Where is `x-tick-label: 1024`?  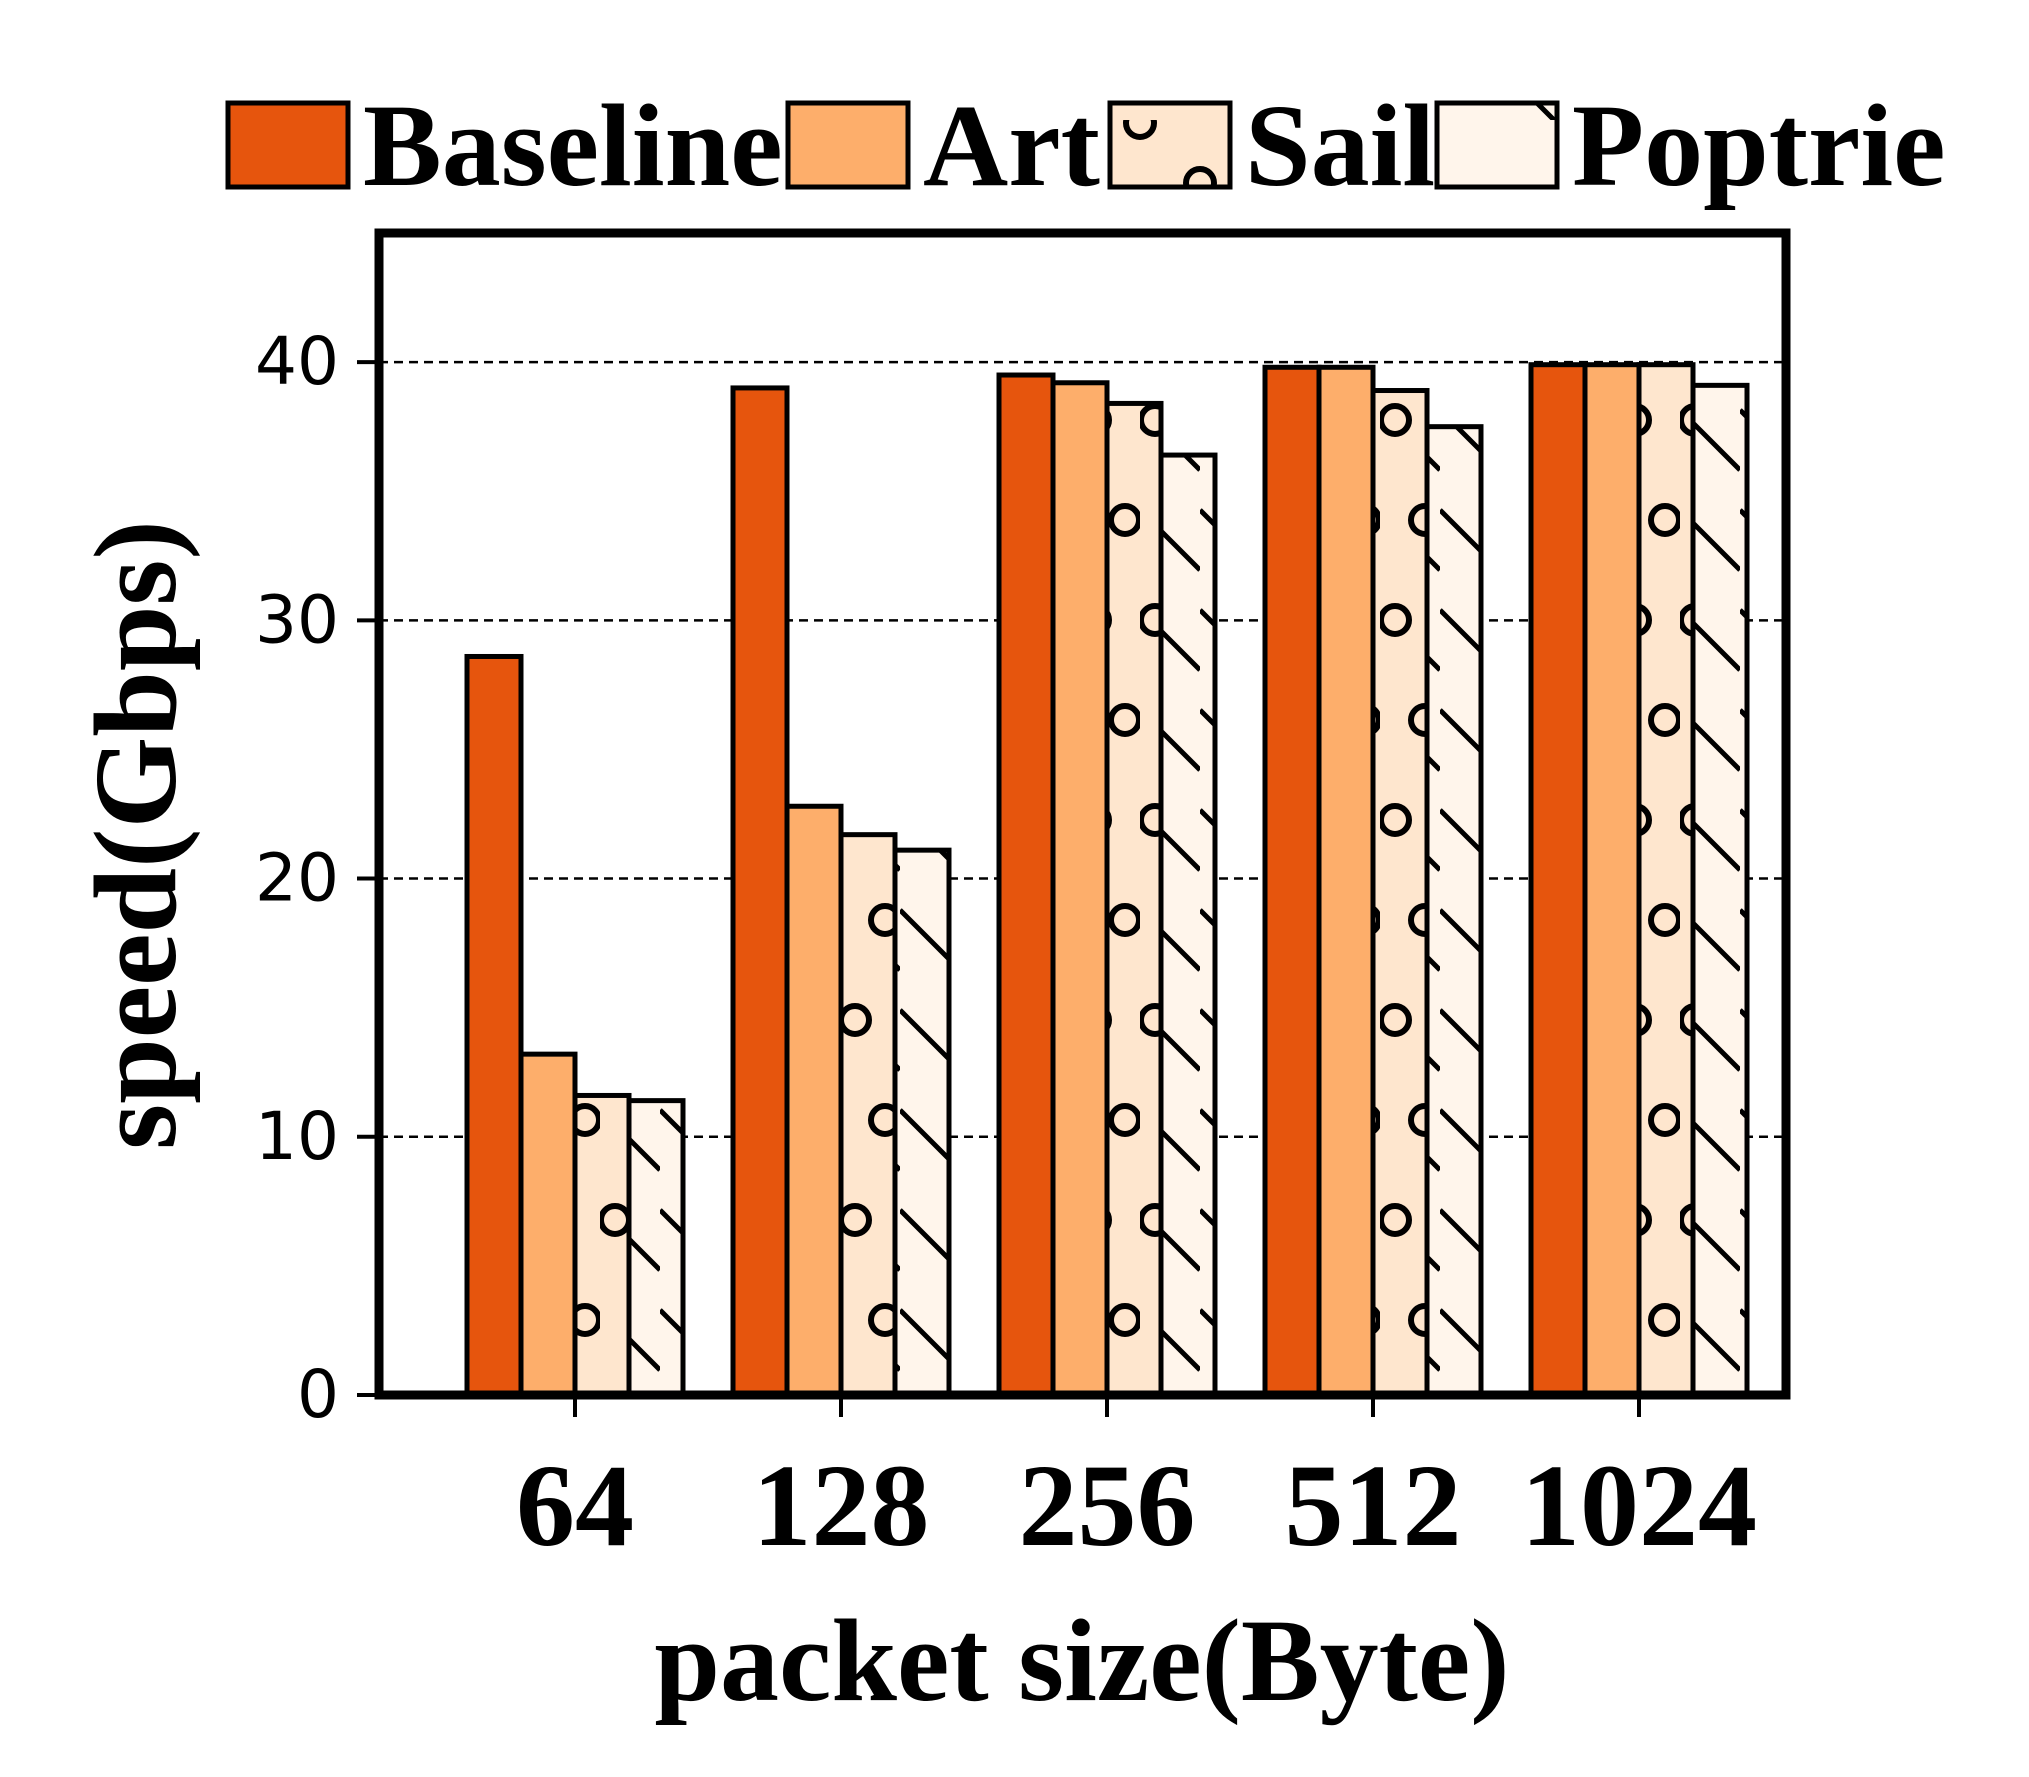 x-tick-label: 1024 is located at coordinates (1639, 1505).